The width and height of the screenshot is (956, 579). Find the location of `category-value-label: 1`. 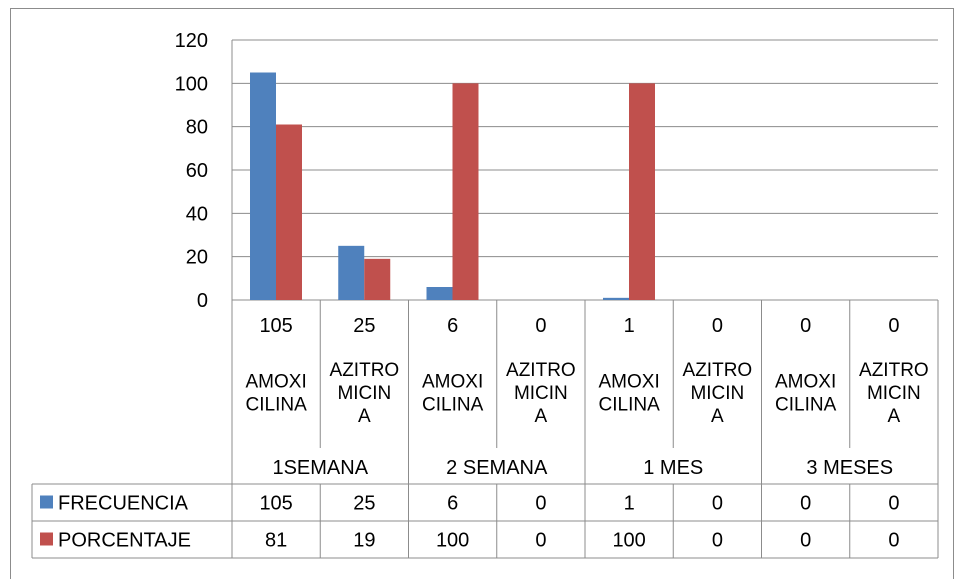

category-value-label: 1 is located at coordinates (629, 326).